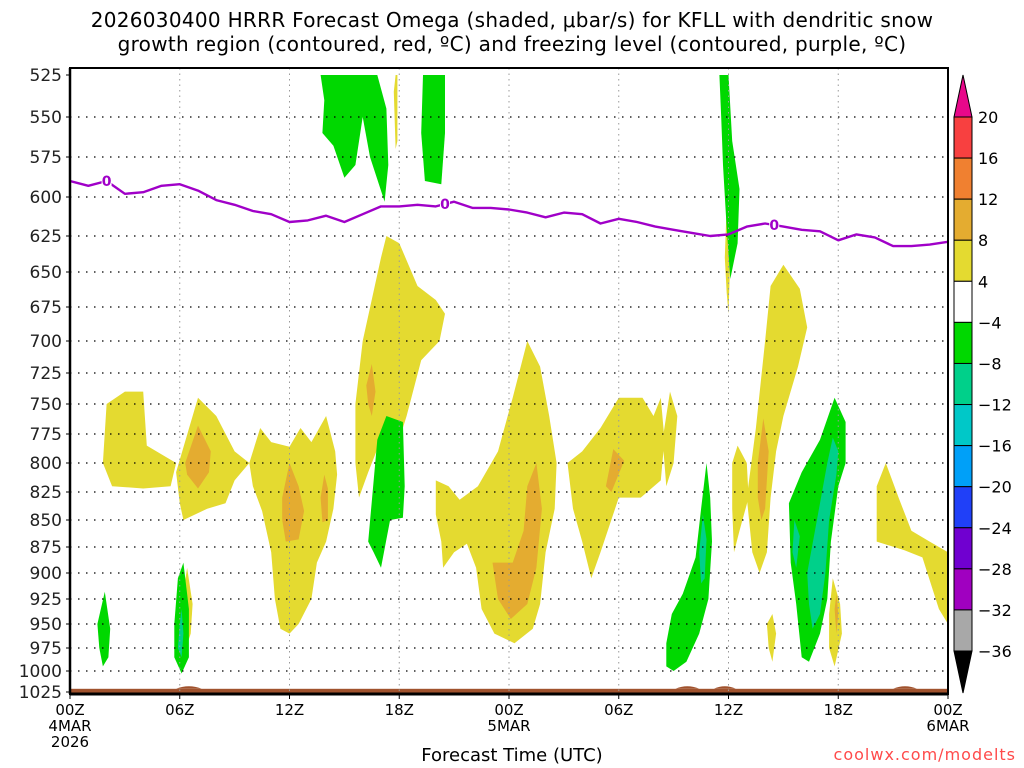 This screenshot has width=1024, height=768. I want to click on y-tick-label: 950, so click(46, 625).